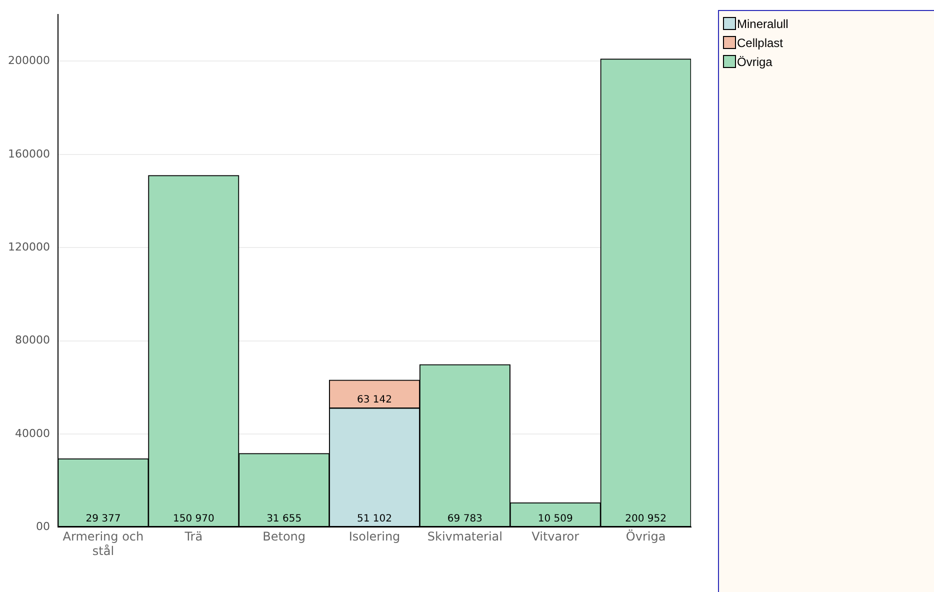 The image size is (934, 592). Describe the element at coordinates (32, 433) in the screenshot. I see `y-tick-label: 40000` at that location.